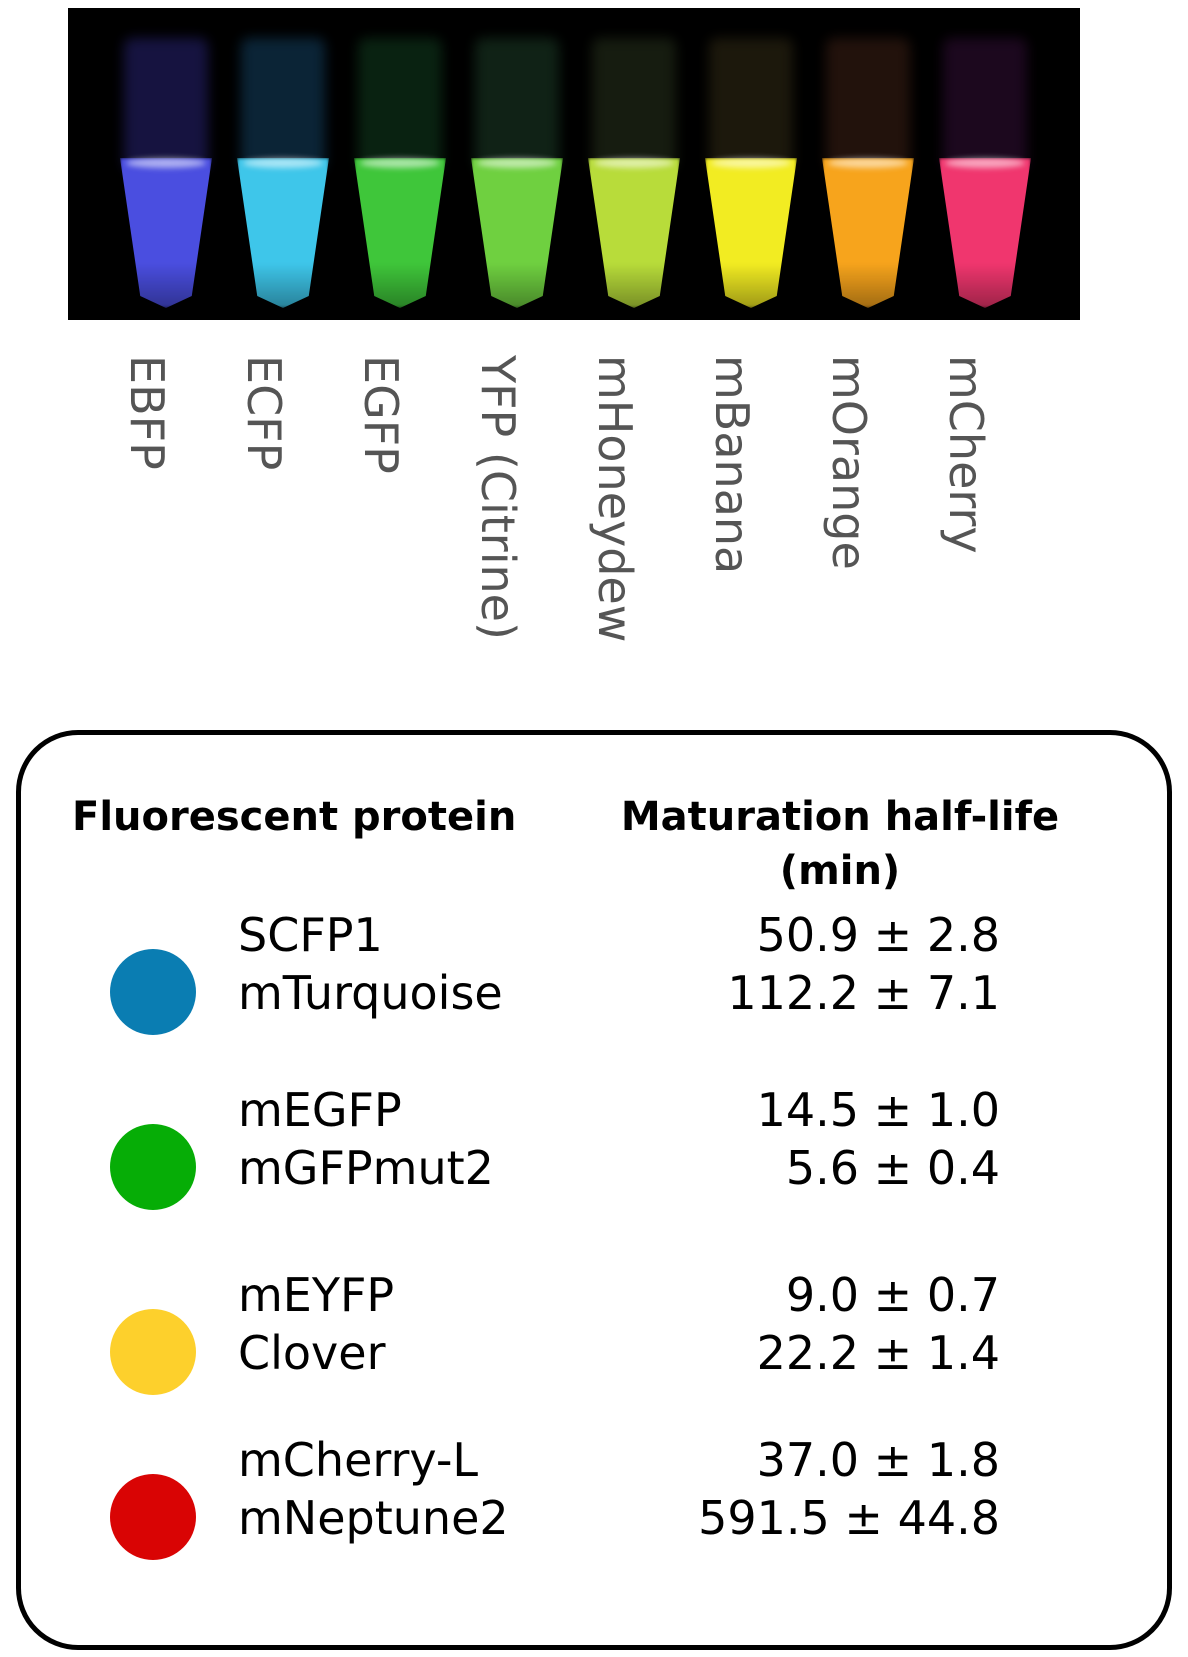 Image resolution: width=1188 pixels, height=1657 pixels. Describe the element at coordinates (294, 817) in the screenshot. I see `header-fluorescent-protein: Fluorescent protein` at that location.